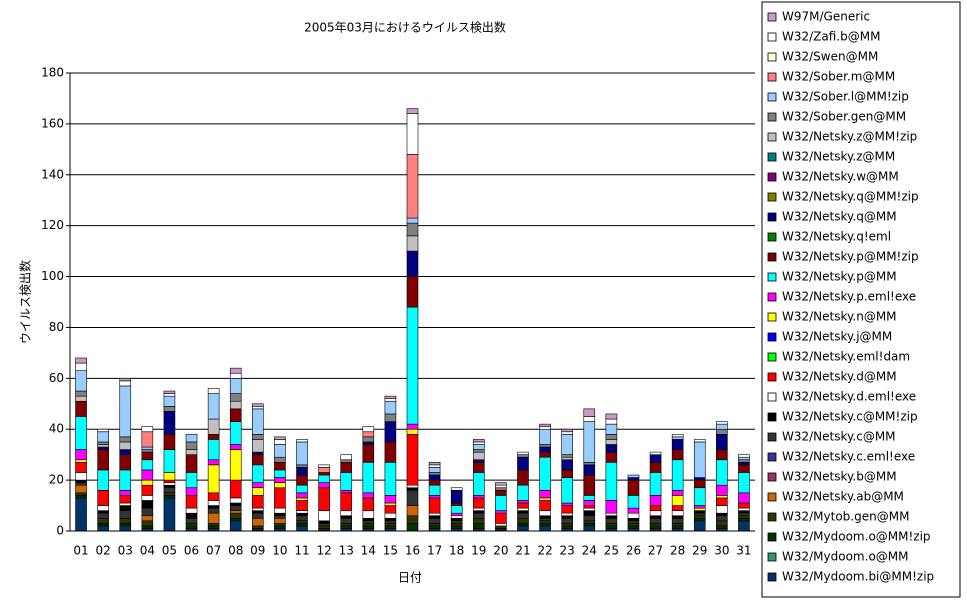  What do you see at coordinates (849, 137) in the screenshot?
I see `legend-label: W32/Netsky.z@MM!zip` at bounding box center [849, 137].